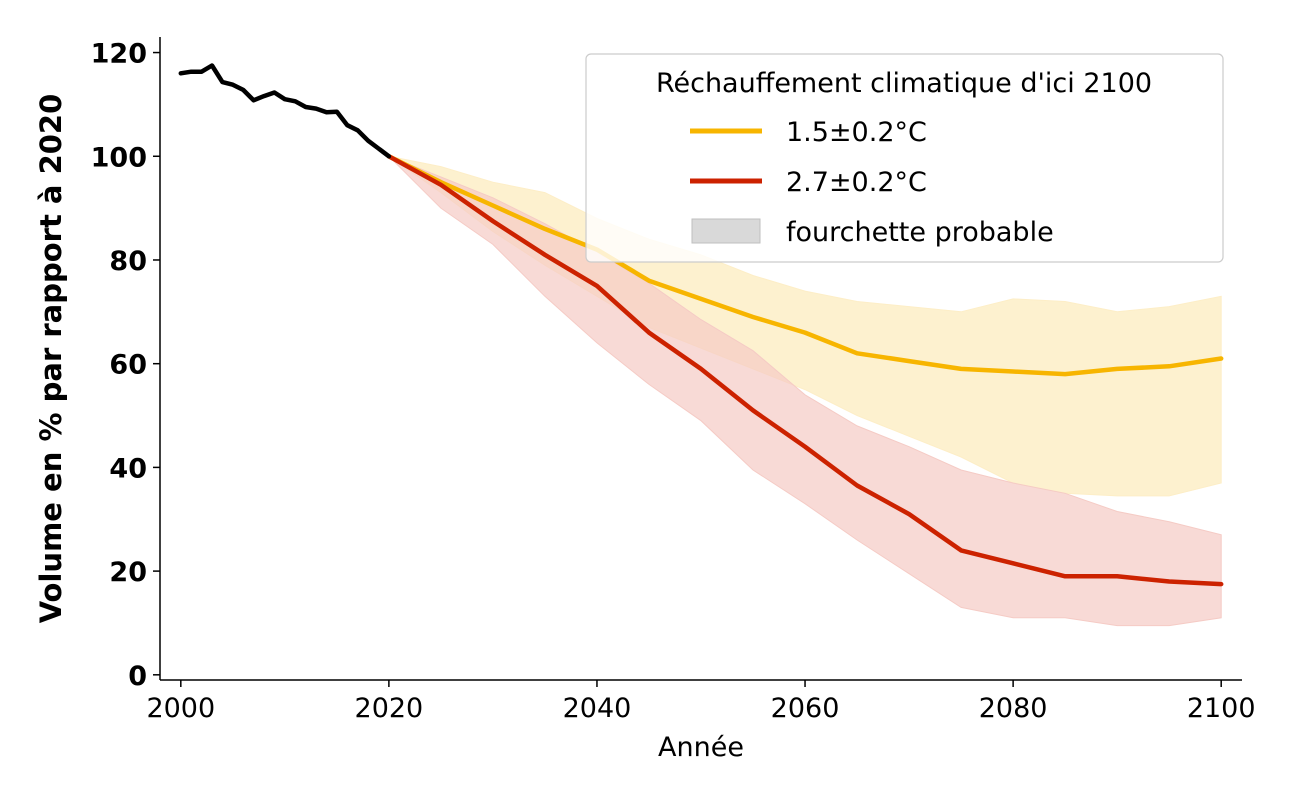 The image size is (1300, 800). I want to click on x-tick-label: 2000, so click(180, 708).